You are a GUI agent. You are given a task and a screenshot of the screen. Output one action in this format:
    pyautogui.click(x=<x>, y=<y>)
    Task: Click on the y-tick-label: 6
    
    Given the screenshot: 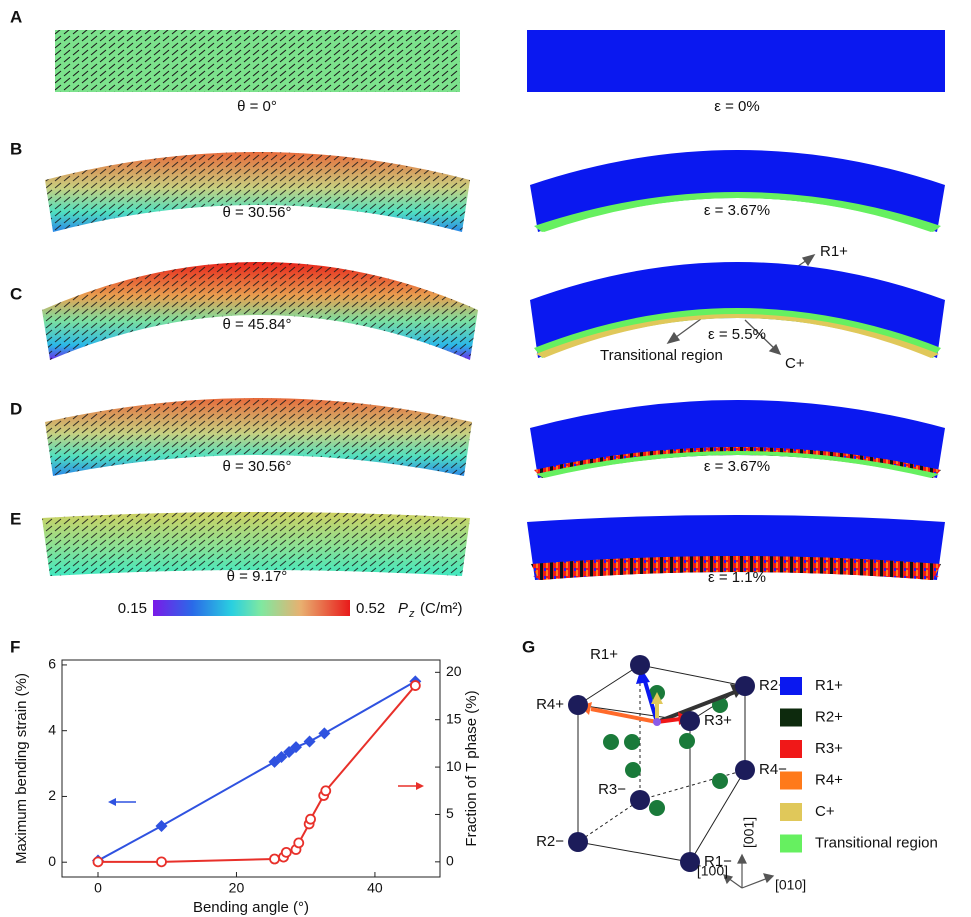 What is the action you would take?
    pyautogui.click(x=52, y=664)
    